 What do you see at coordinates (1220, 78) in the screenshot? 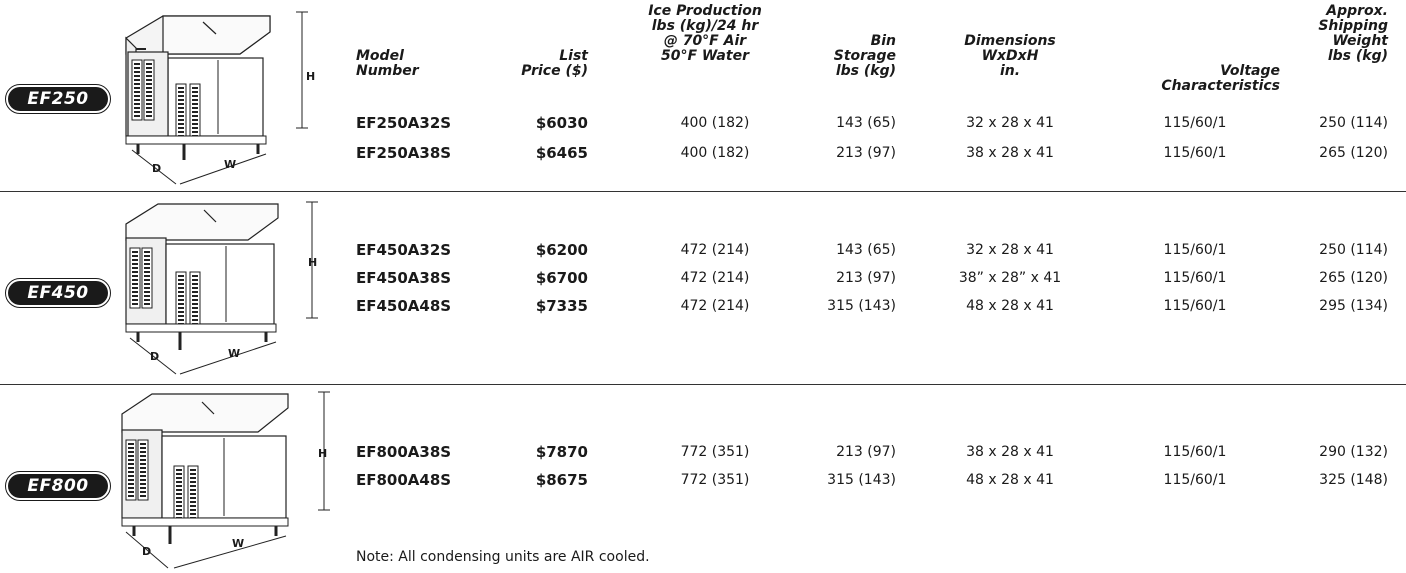
I see `header-voltage: Voltage Characteristics` at bounding box center [1220, 78].